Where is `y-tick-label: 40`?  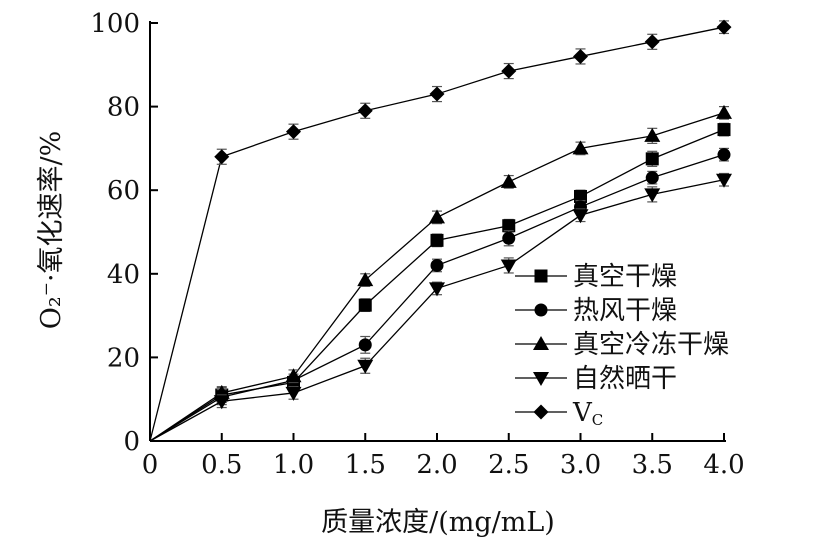 y-tick-label: 40 is located at coordinates (123, 275).